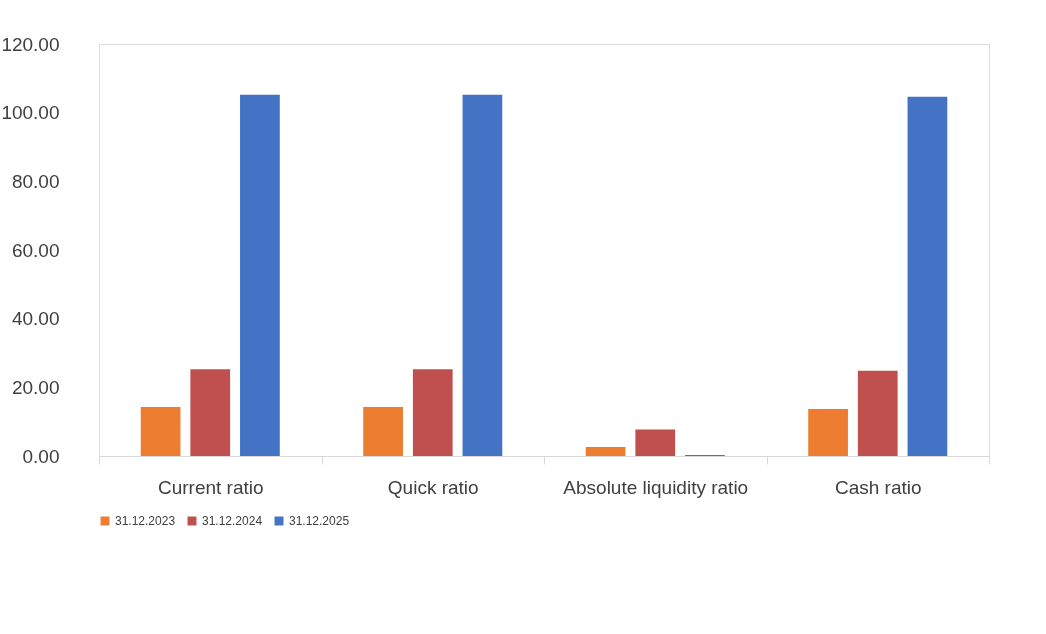 This screenshot has width=1046, height=634. Describe the element at coordinates (41, 456) in the screenshot. I see `y-tick-label: 0.00` at that location.